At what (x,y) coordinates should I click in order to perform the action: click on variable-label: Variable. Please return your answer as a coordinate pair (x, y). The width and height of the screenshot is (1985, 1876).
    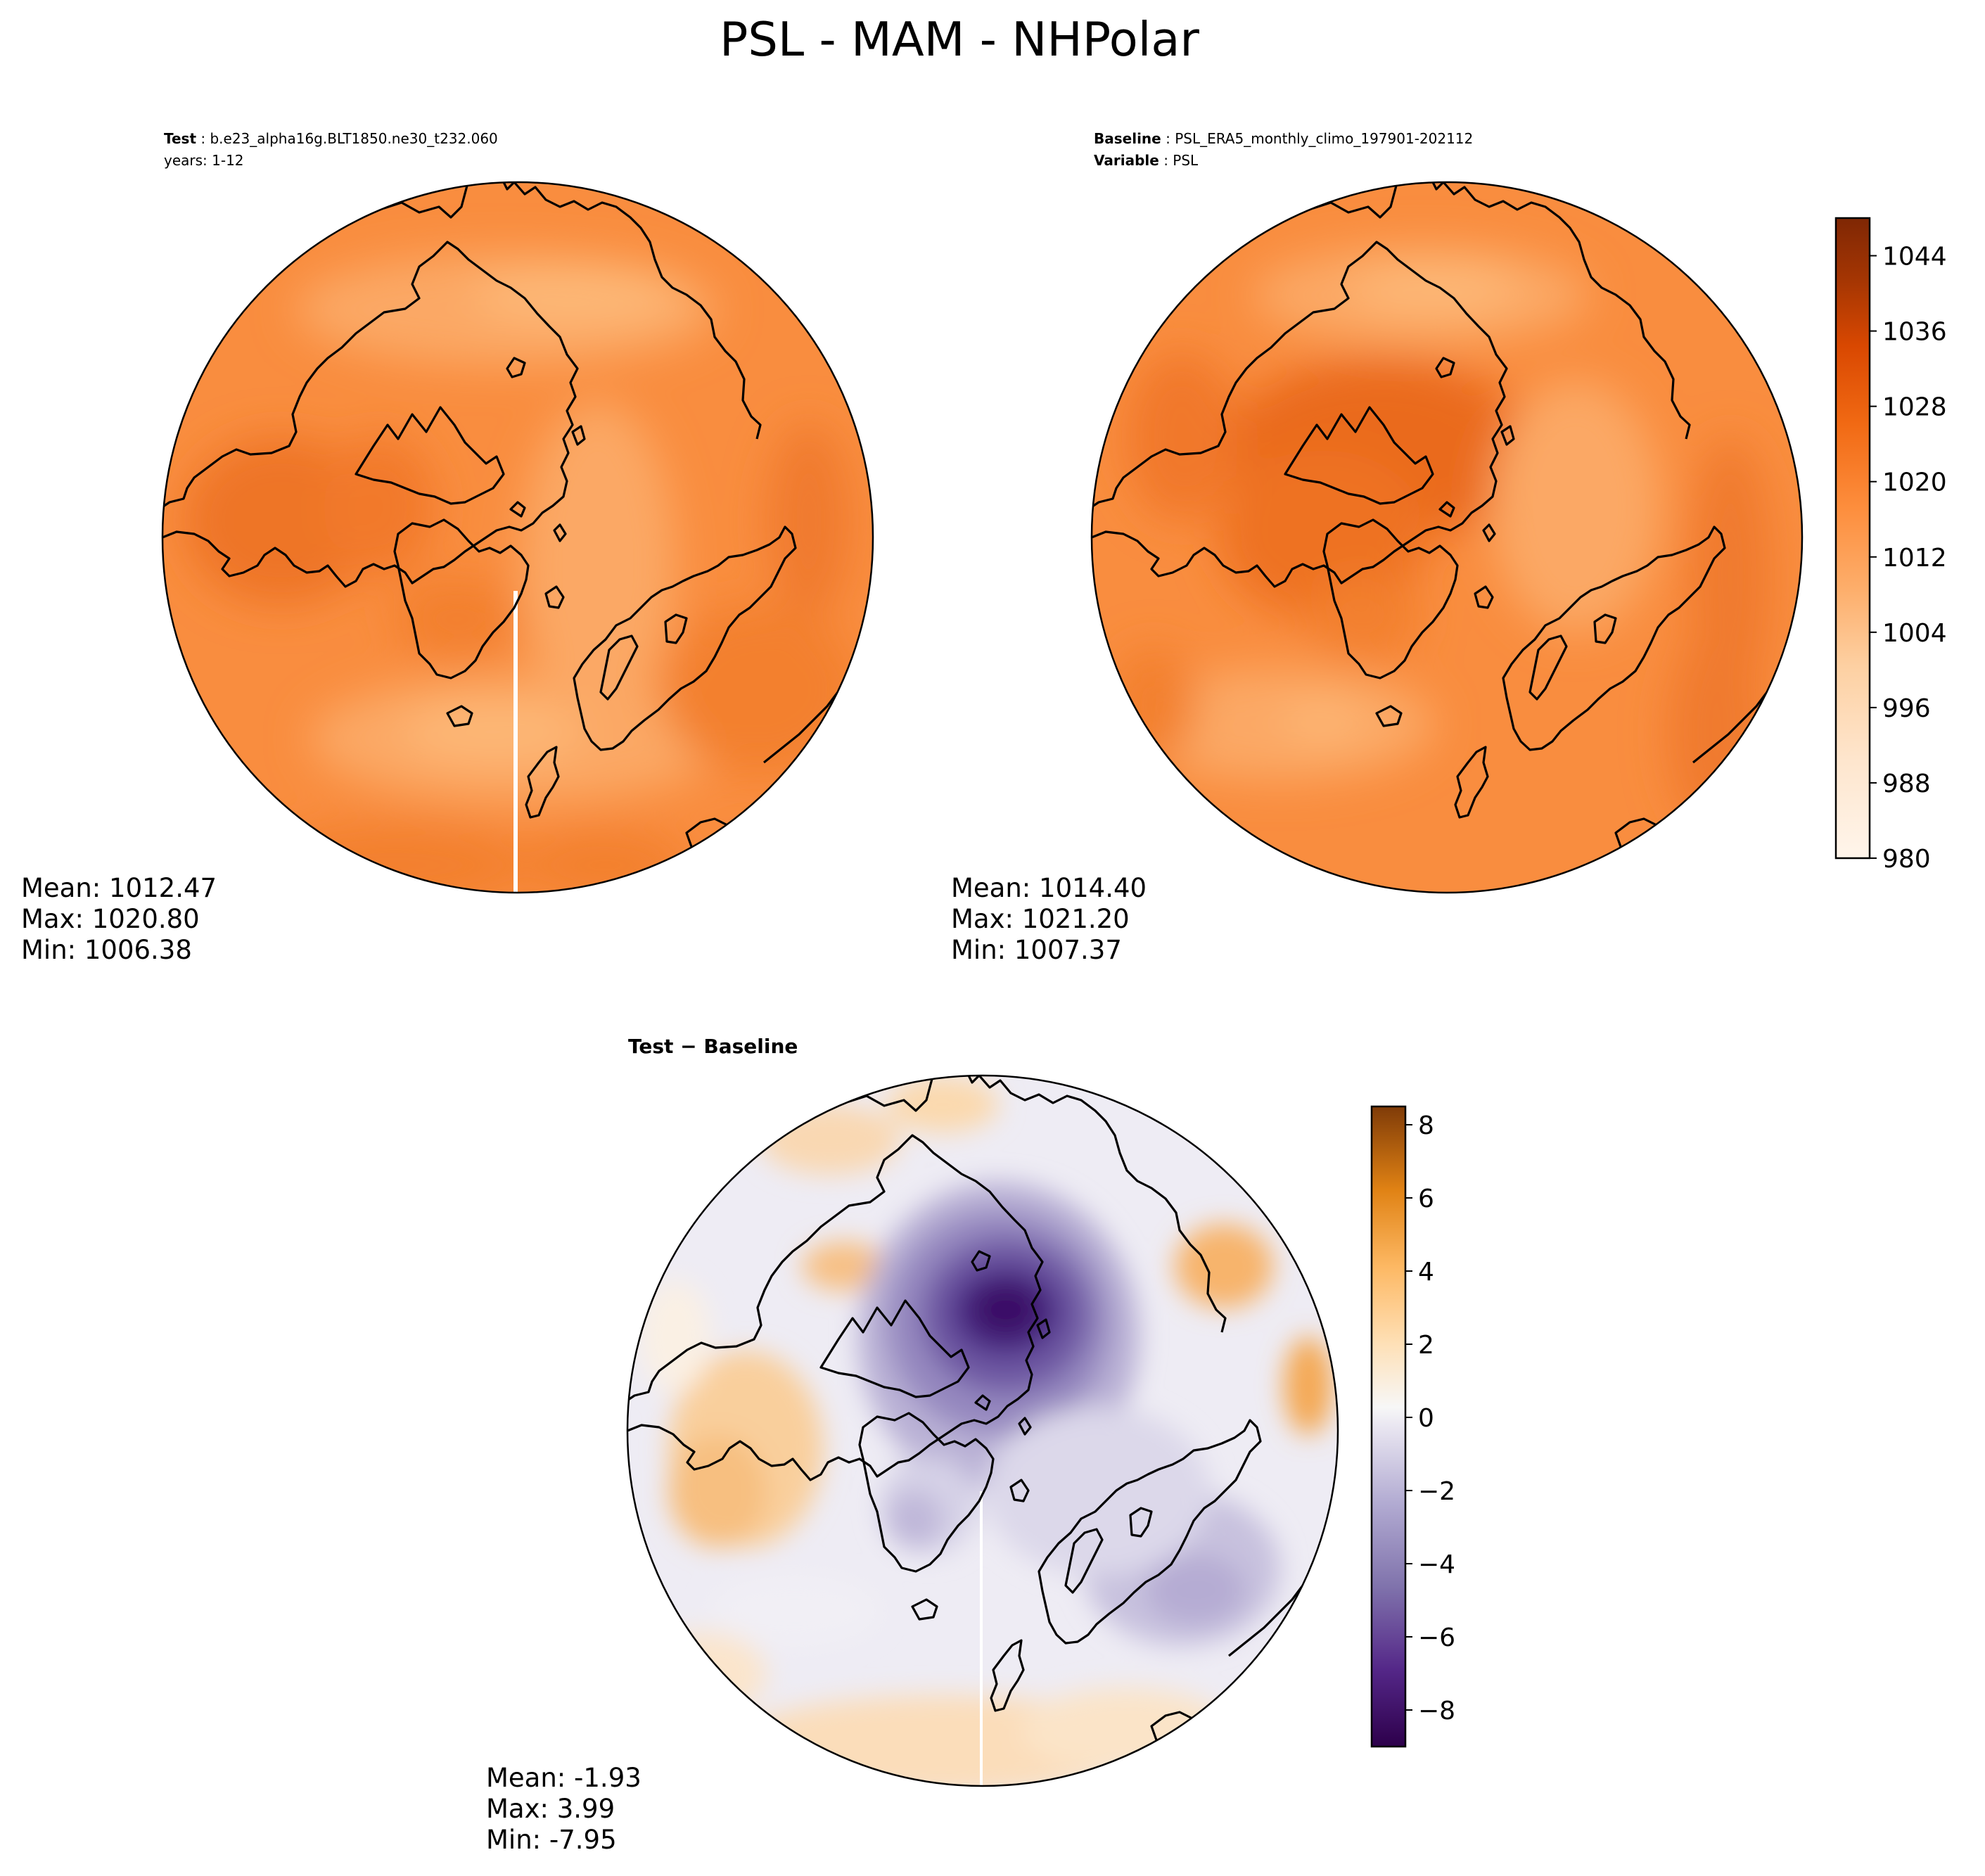
    Looking at the image, I should click on (1127, 160).